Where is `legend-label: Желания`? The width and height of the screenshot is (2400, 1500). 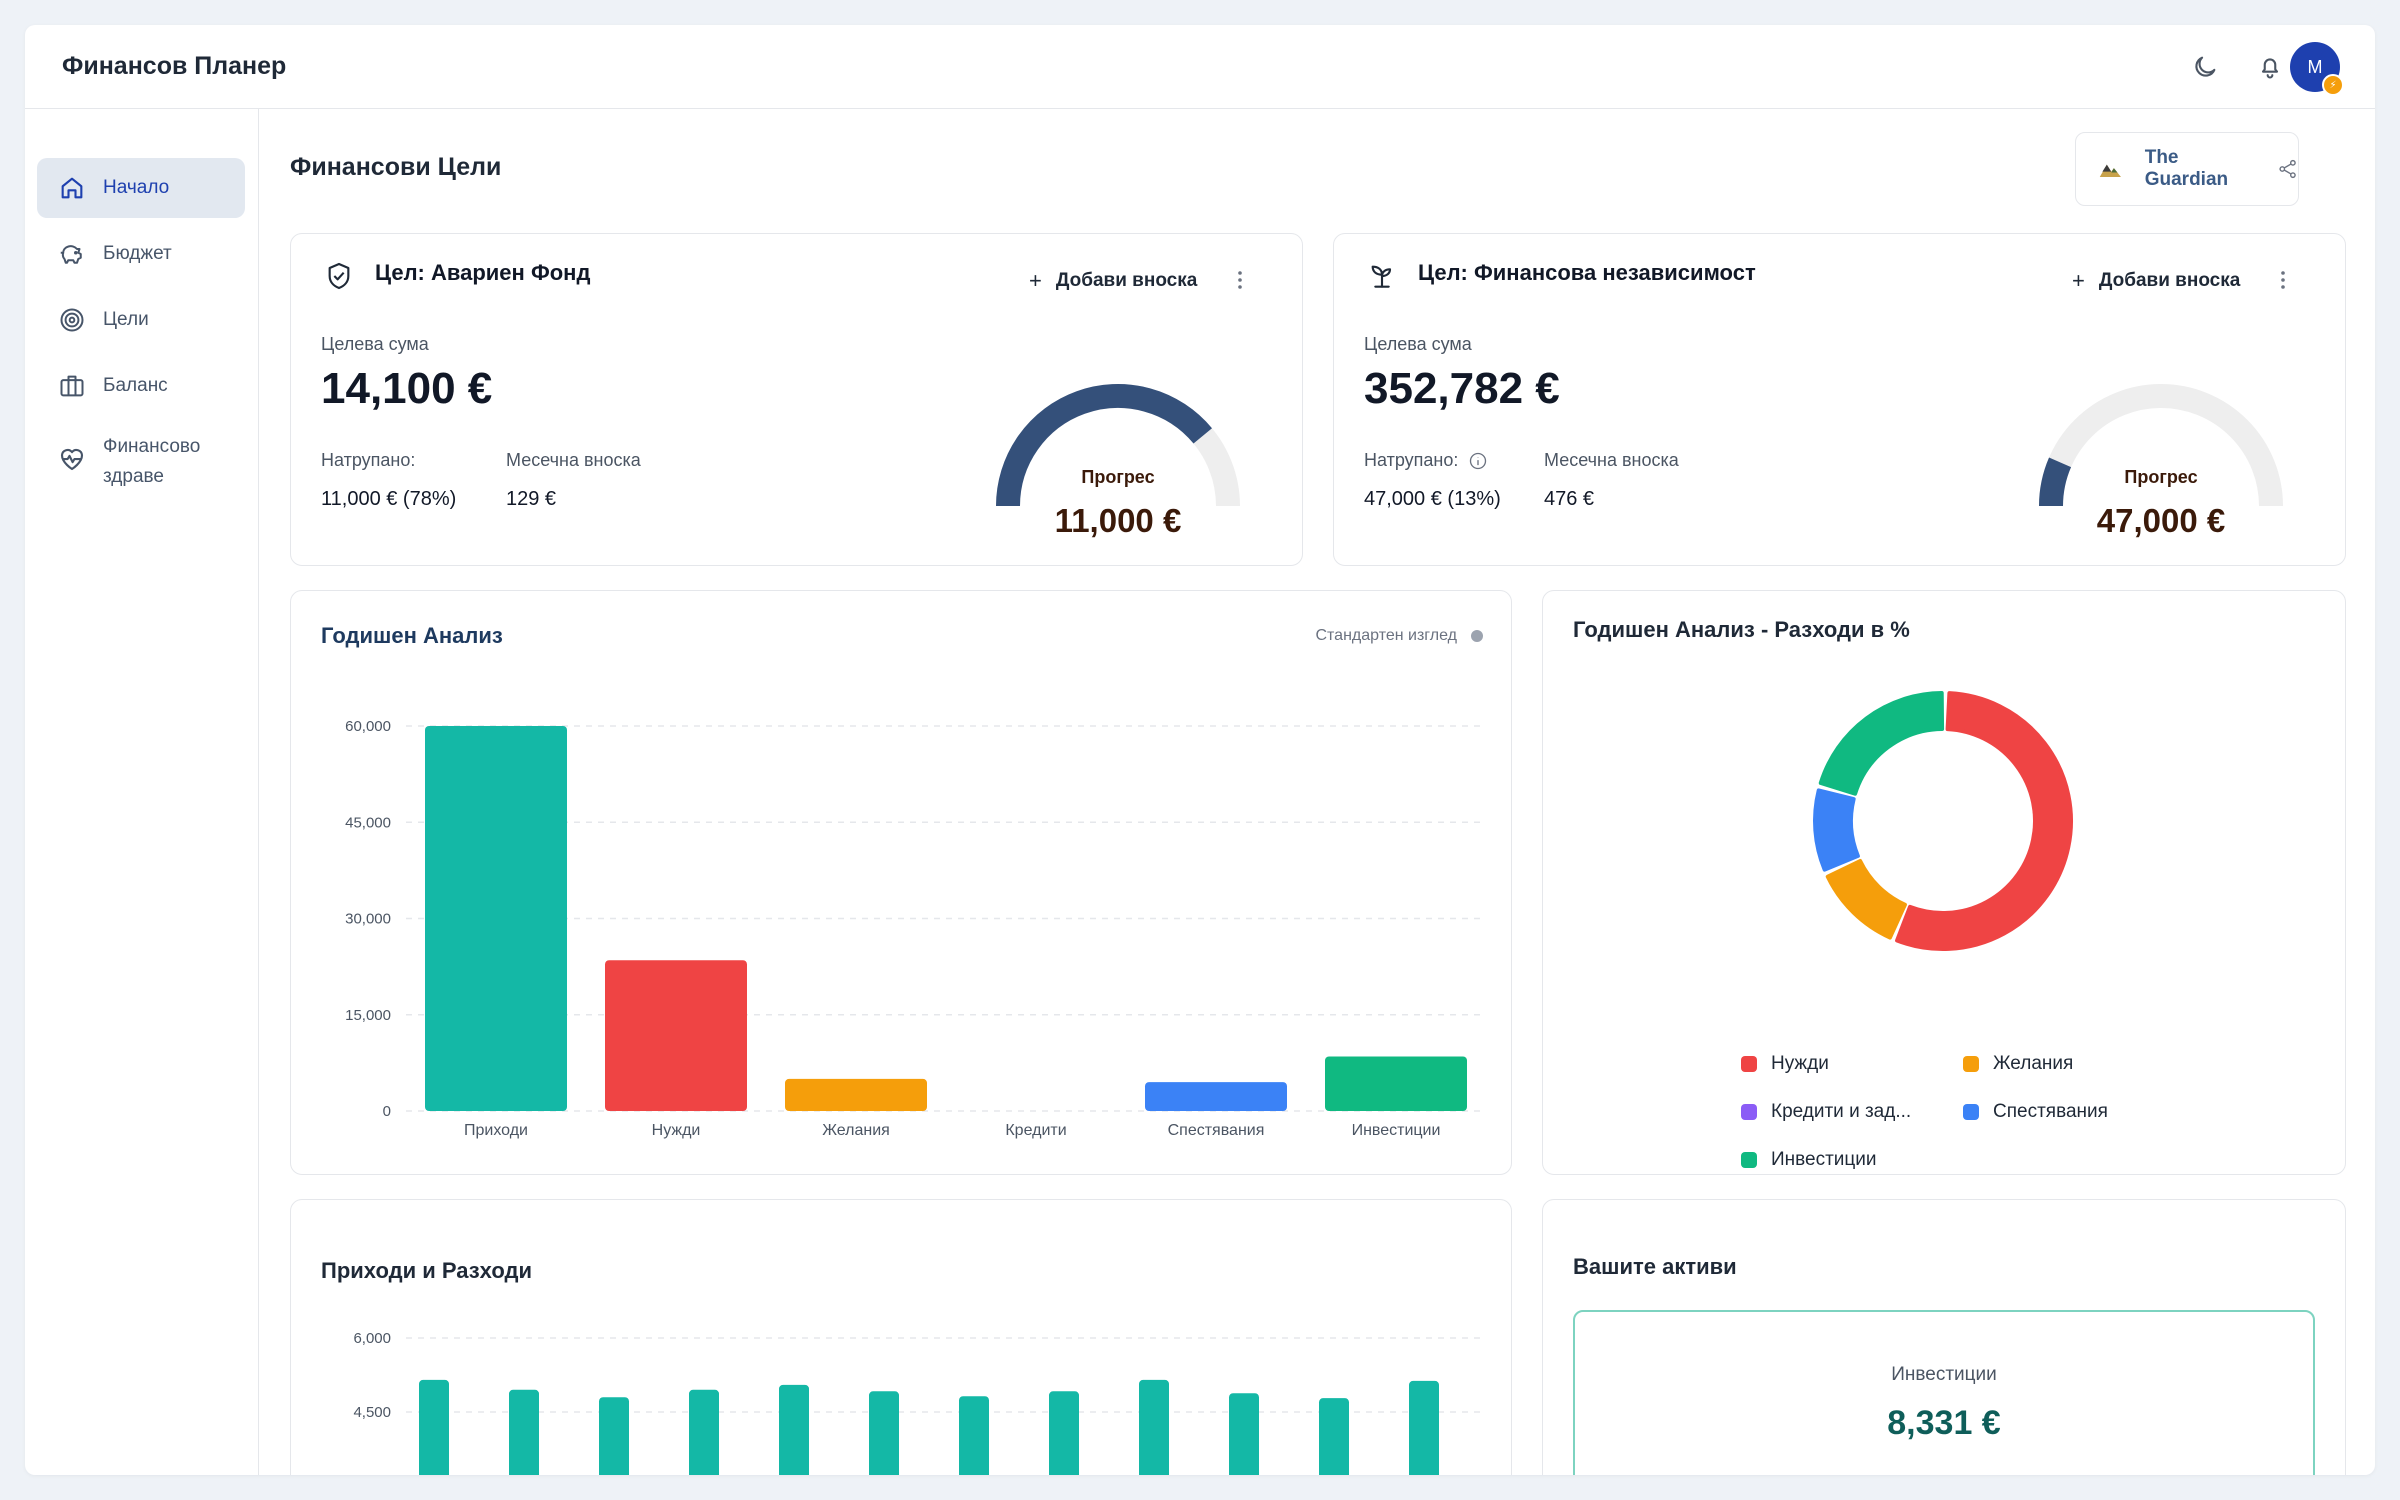 legend-label: Желания is located at coordinates (2033, 1063).